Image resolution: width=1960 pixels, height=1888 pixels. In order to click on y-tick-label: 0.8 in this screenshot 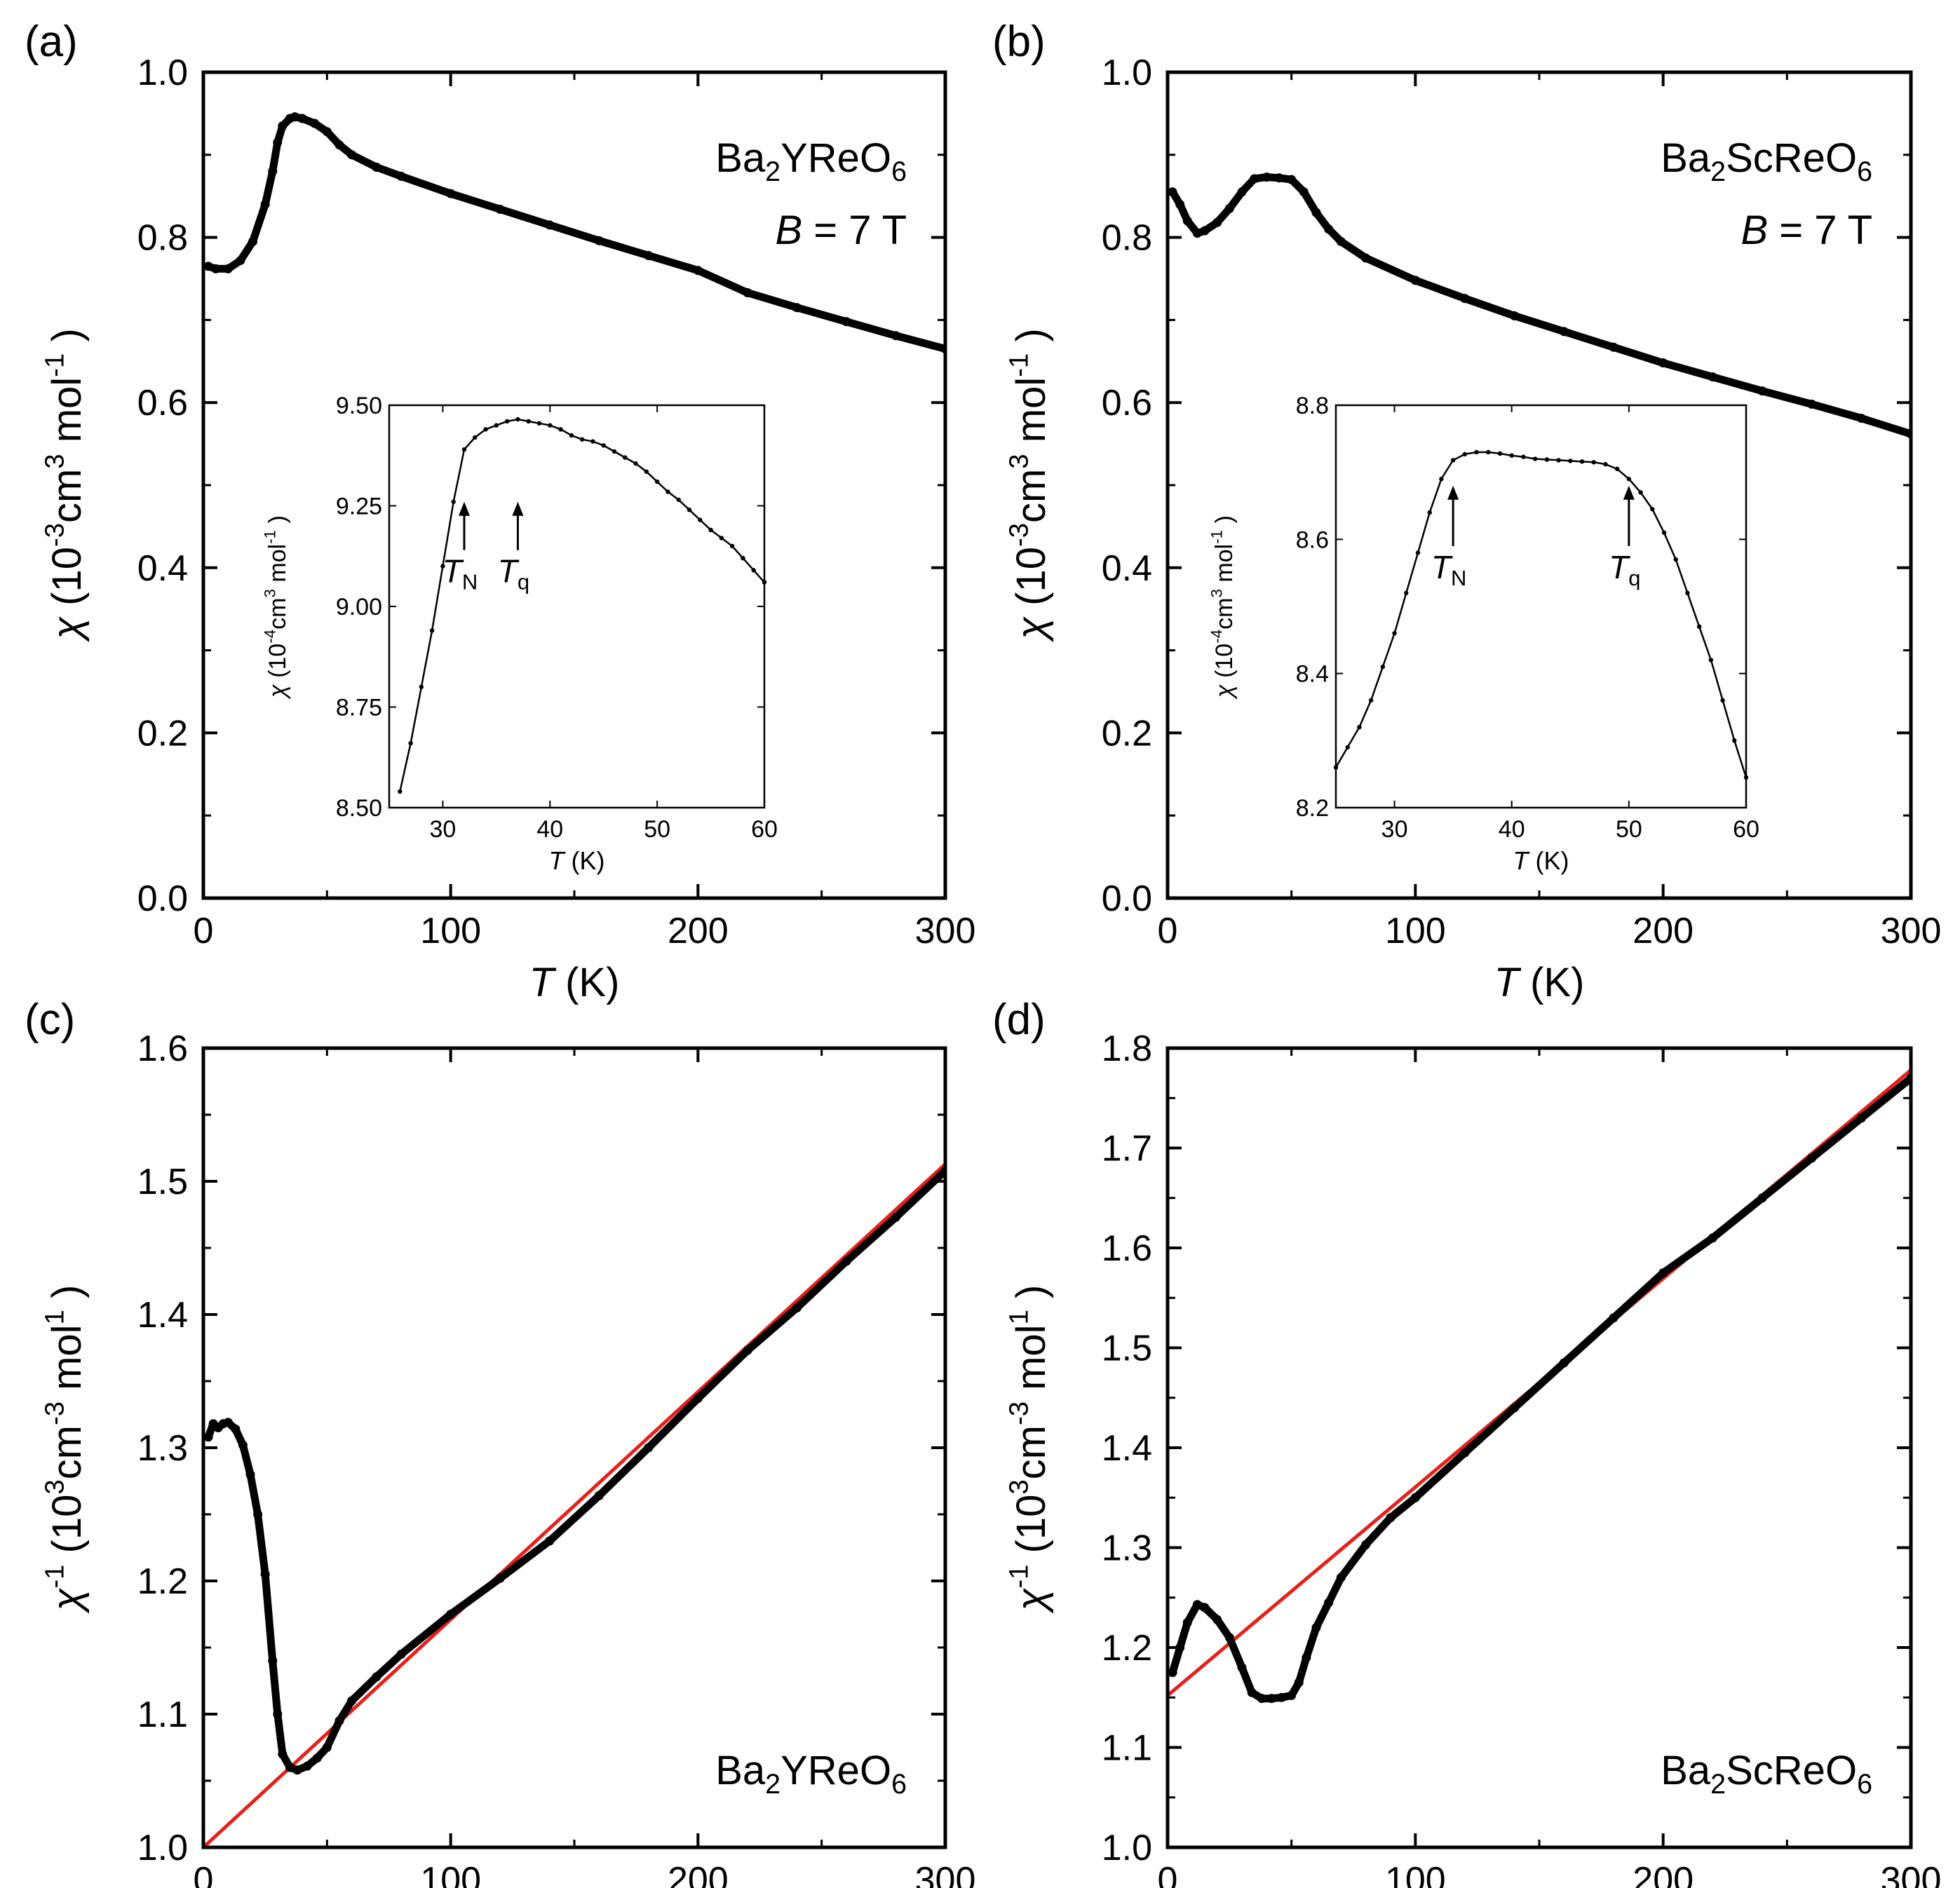, I will do `click(1127, 238)`.